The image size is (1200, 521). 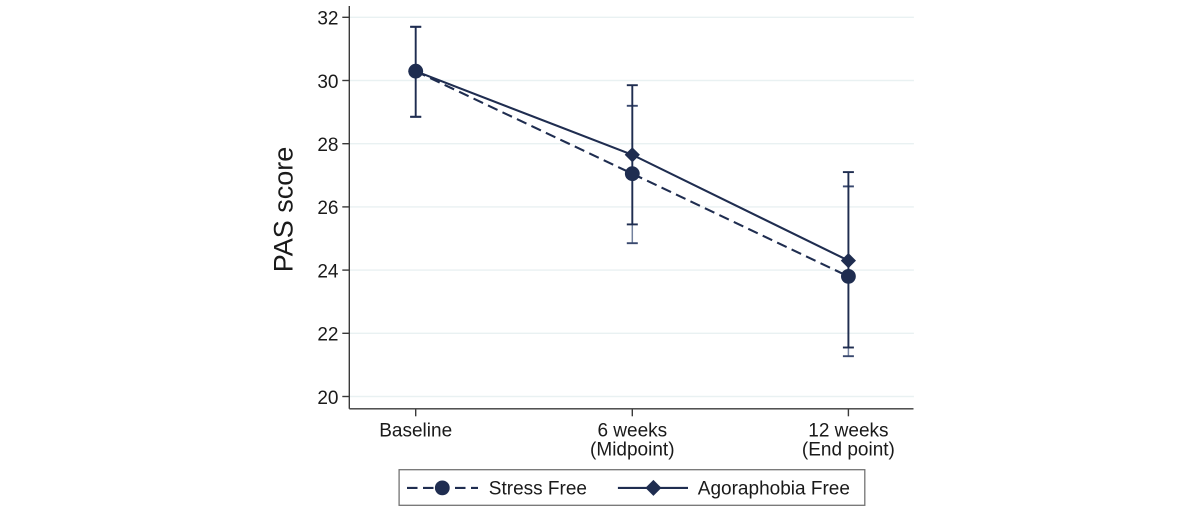 I want to click on svg-text: 24, so click(x=328, y=271).